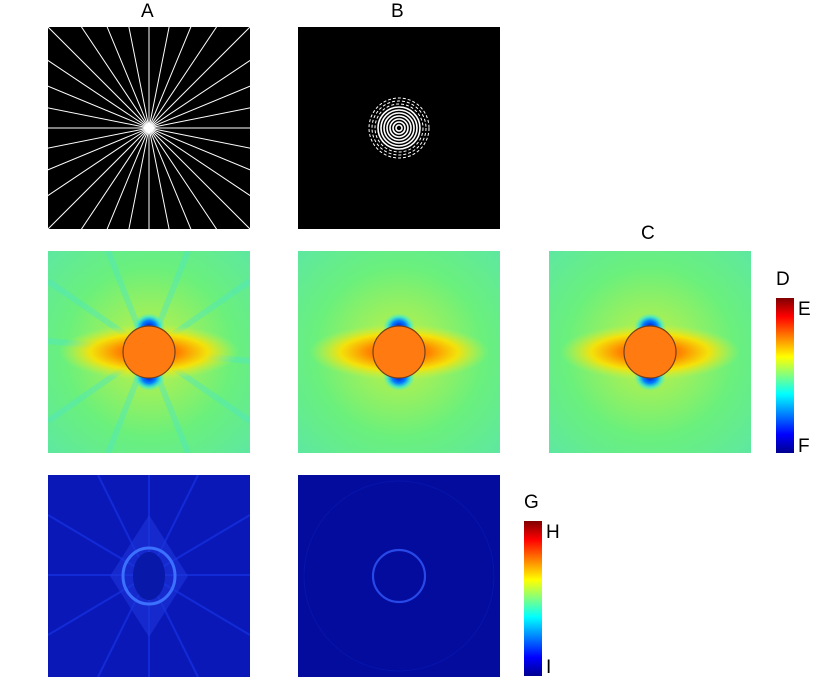 This screenshot has height=687, width=828. Describe the element at coordinates (533, 598) in the screenshot. I see `colorbar-bottom` at that location.